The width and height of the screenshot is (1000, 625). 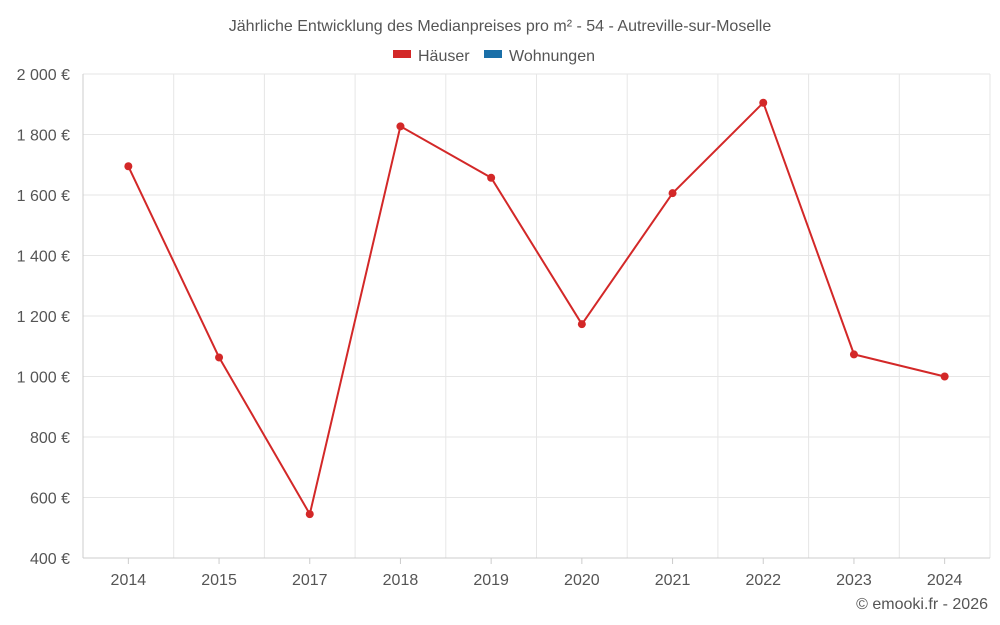 I want to click on y-tick-label: 1 800 €, so click(x=43, y=136).